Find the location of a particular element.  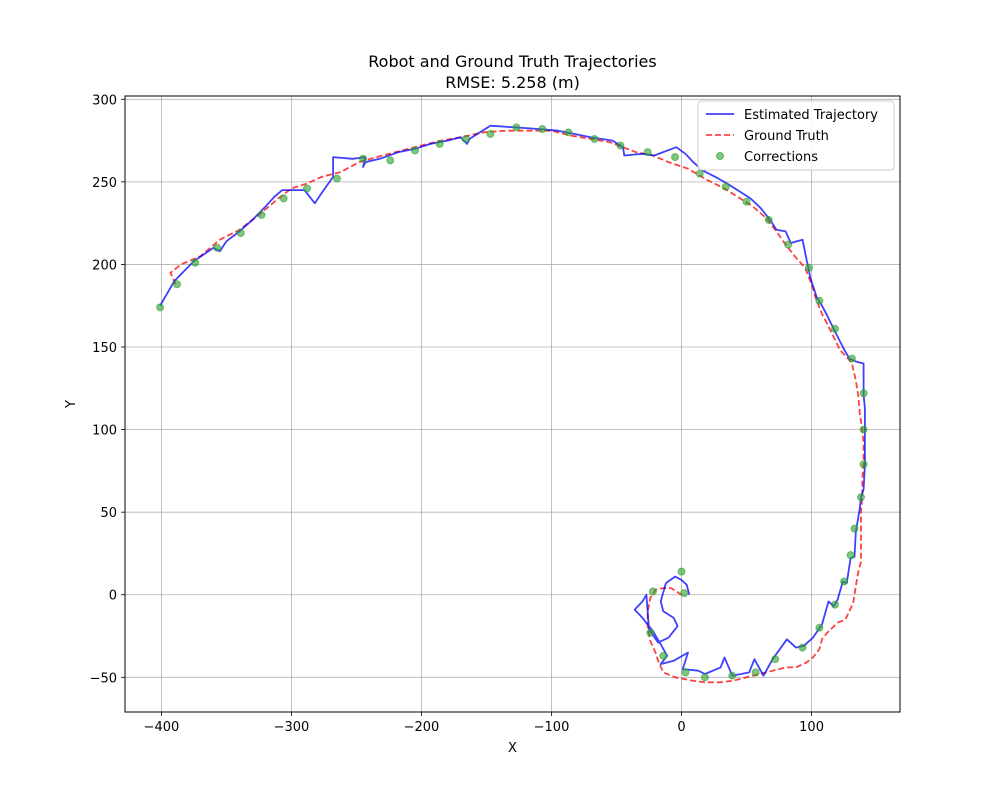

legend-label-ground-truth: Ground Truth is located at coordinates (786, 136).